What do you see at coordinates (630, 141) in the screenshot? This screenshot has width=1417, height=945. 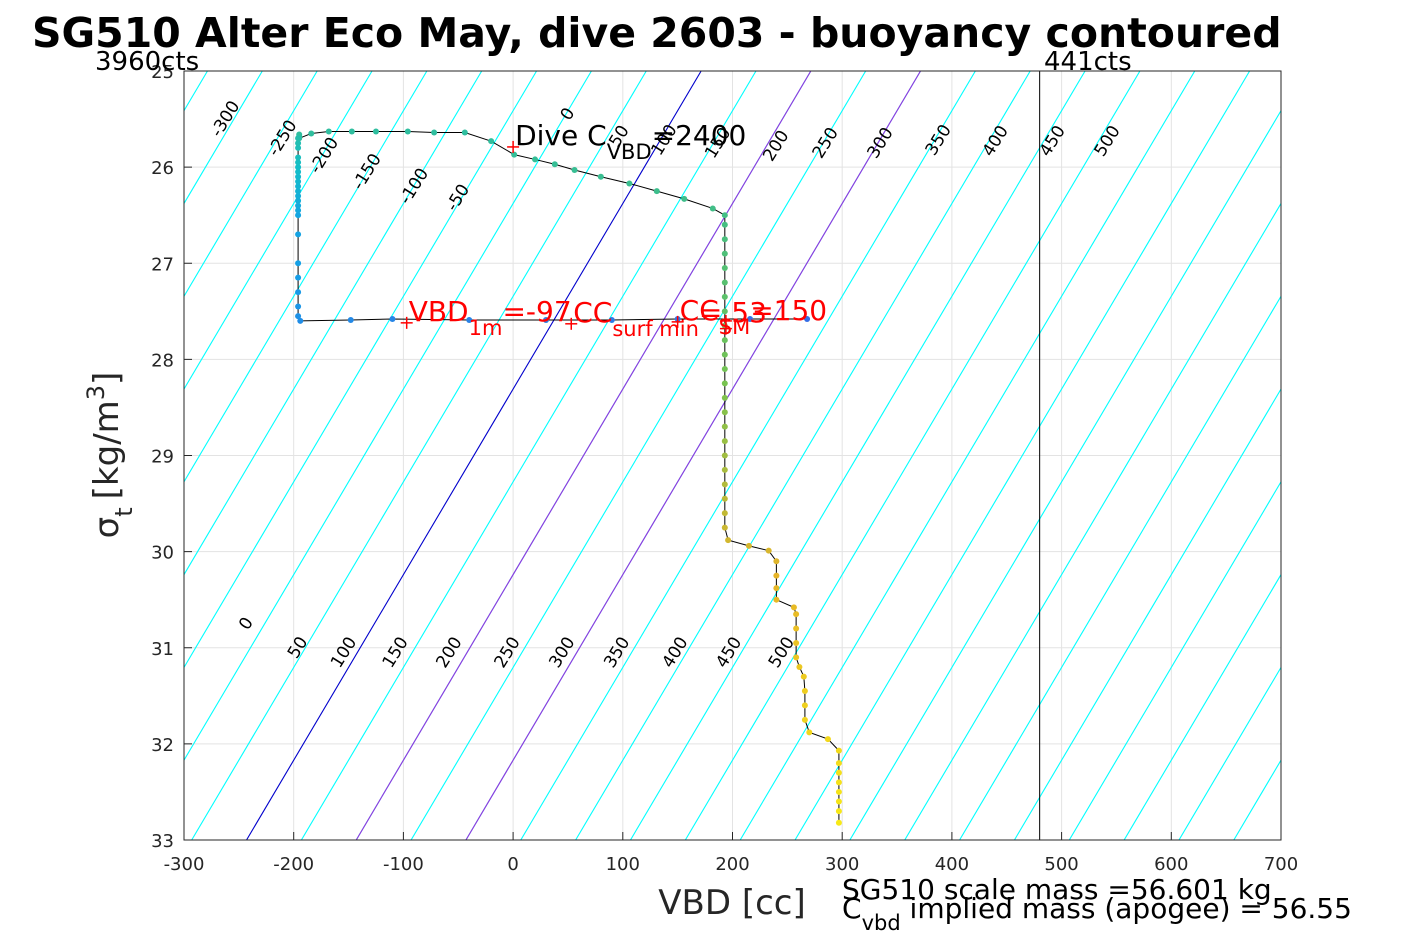 I see `marker-label: Dive CVBD=2400` at bounding box center [630, 141].